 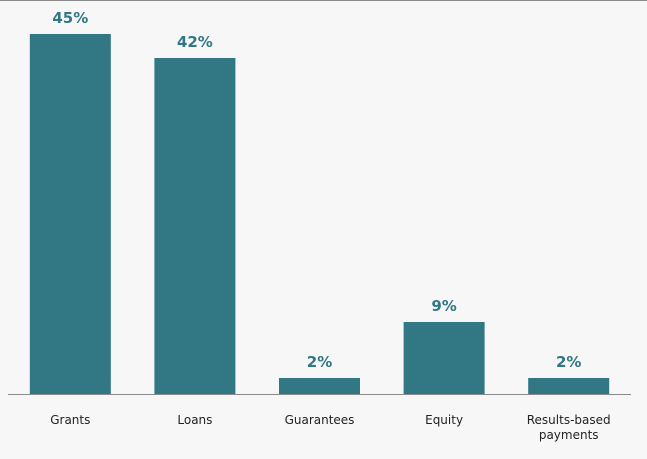 What do you see at coordinates (569, 386) in the screenshot?
I see `bar-results-based-payments` at bounding box center [569, 386].